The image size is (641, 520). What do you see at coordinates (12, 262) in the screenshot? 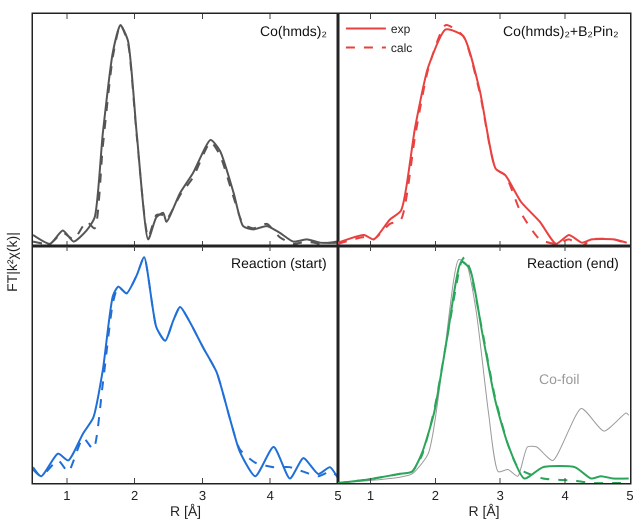
I see `y-axis-title: FT|k²χ(k)|` at bounding box center [12, 262].